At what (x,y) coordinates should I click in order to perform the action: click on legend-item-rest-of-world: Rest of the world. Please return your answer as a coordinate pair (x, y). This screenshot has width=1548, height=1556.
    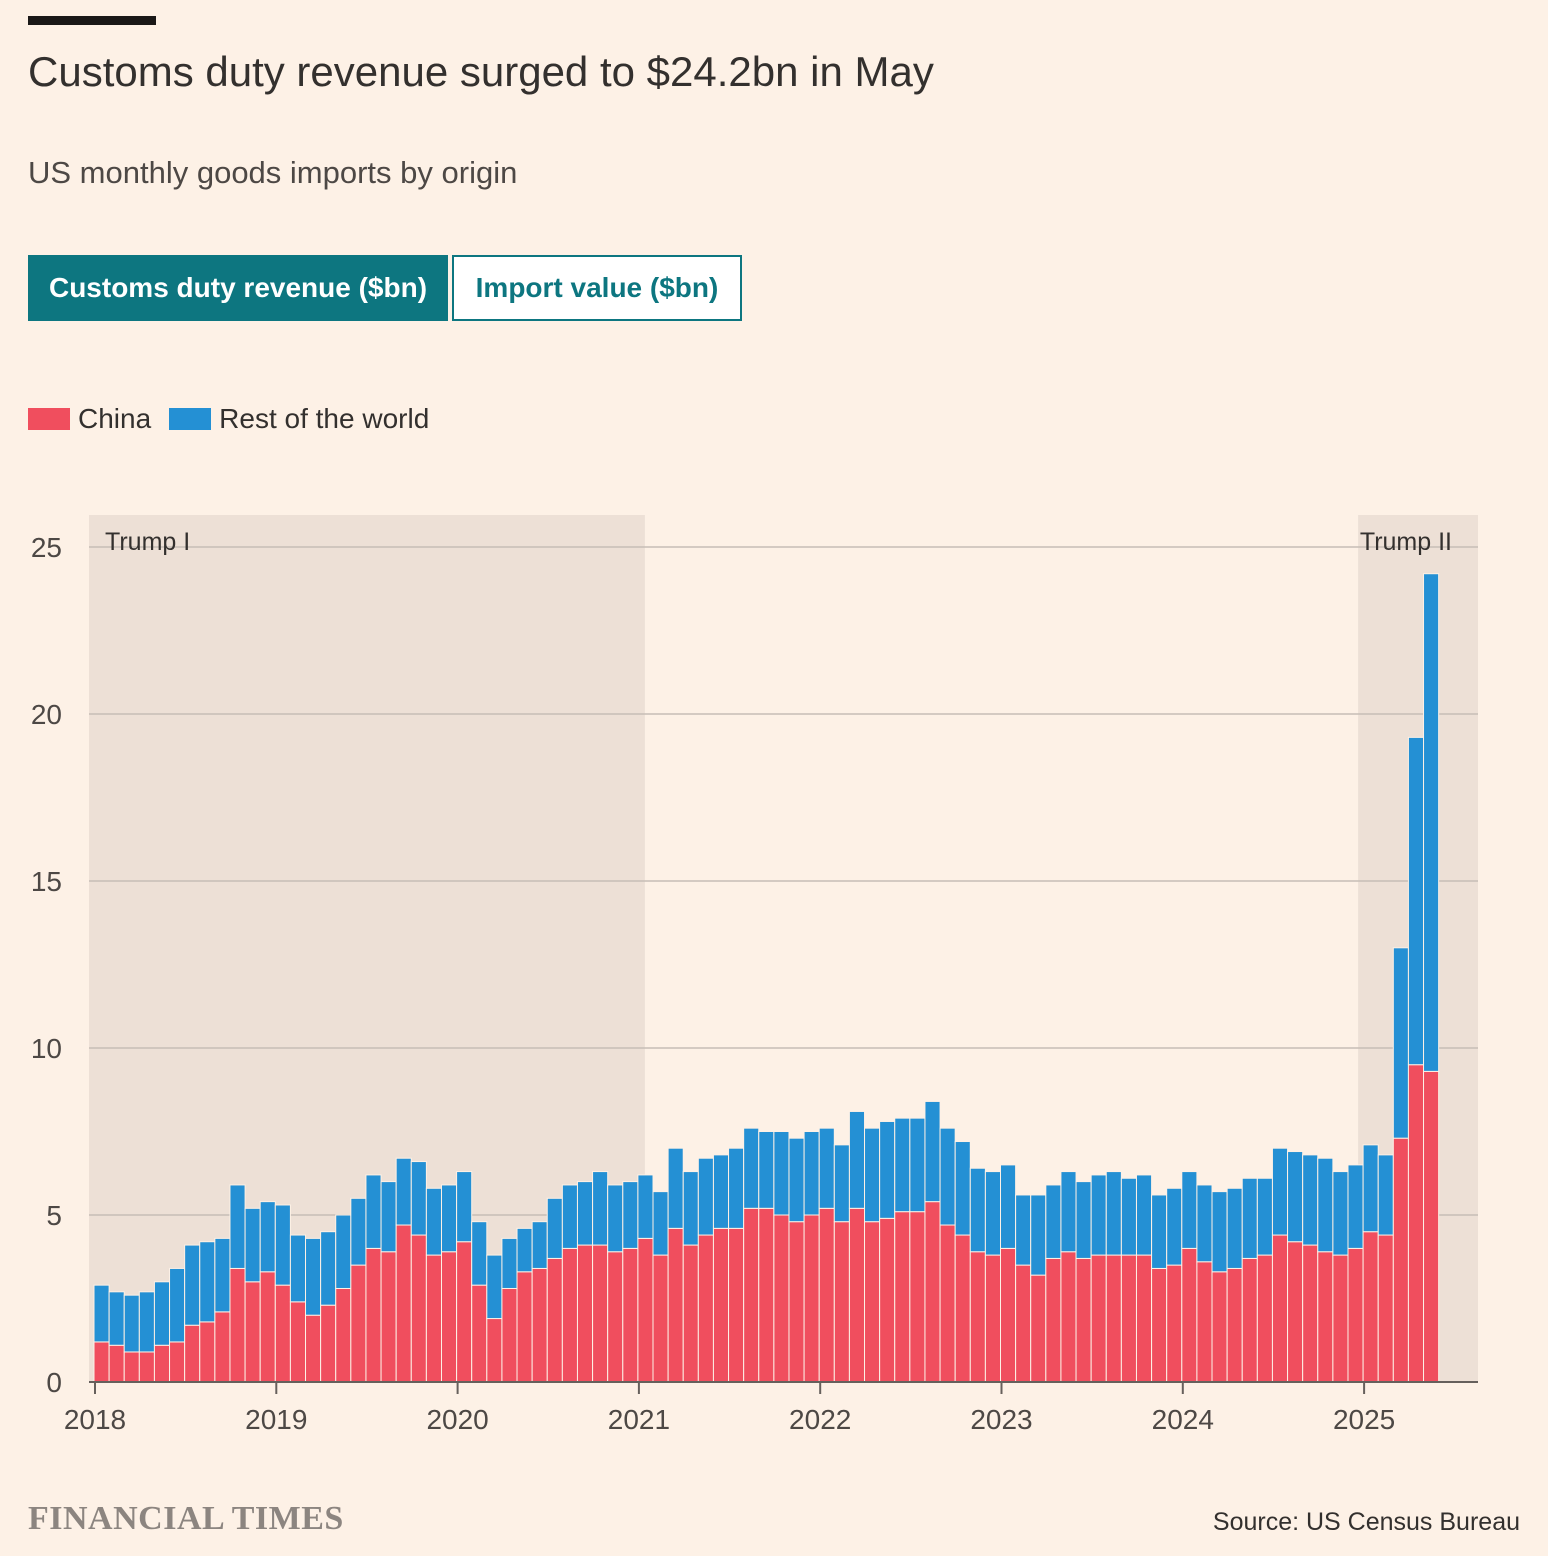
    Looking at the image, I should click on (299, 419).